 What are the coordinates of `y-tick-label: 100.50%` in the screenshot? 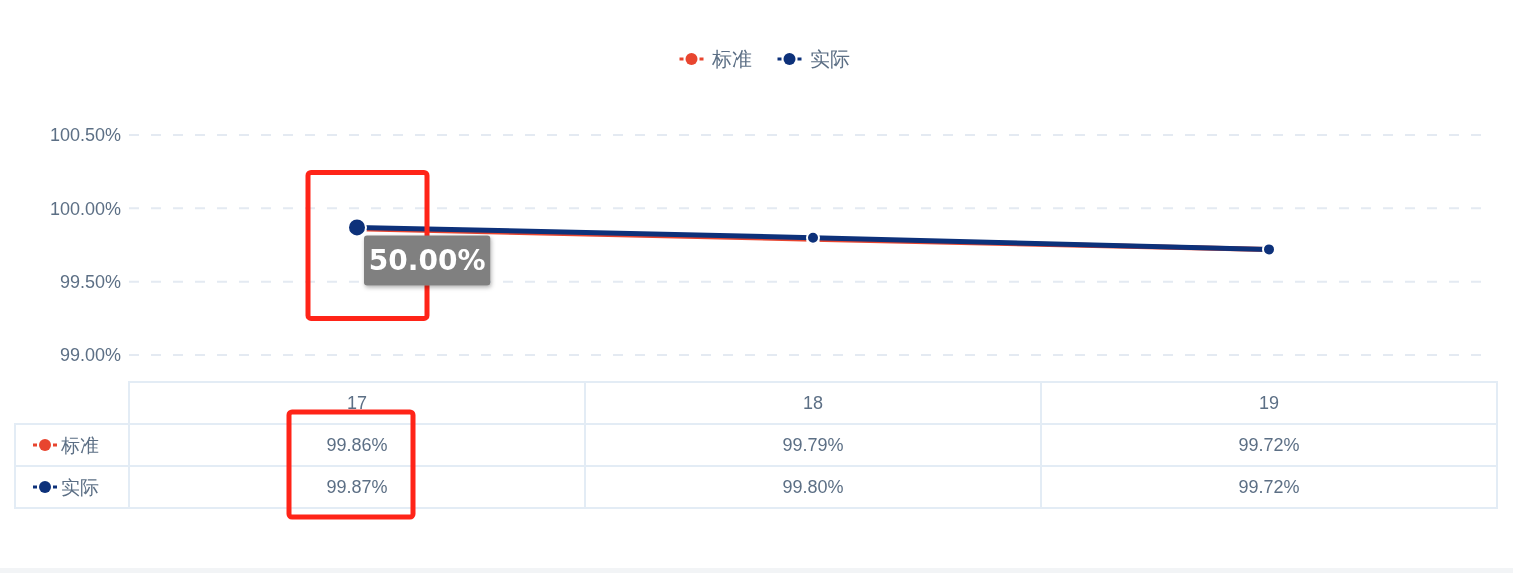 It's located at (85, 135).